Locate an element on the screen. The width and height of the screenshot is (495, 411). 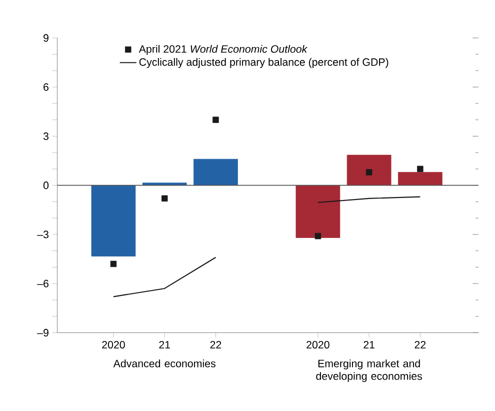
y-tick-label: –6 is located at coordinates (42, 284).